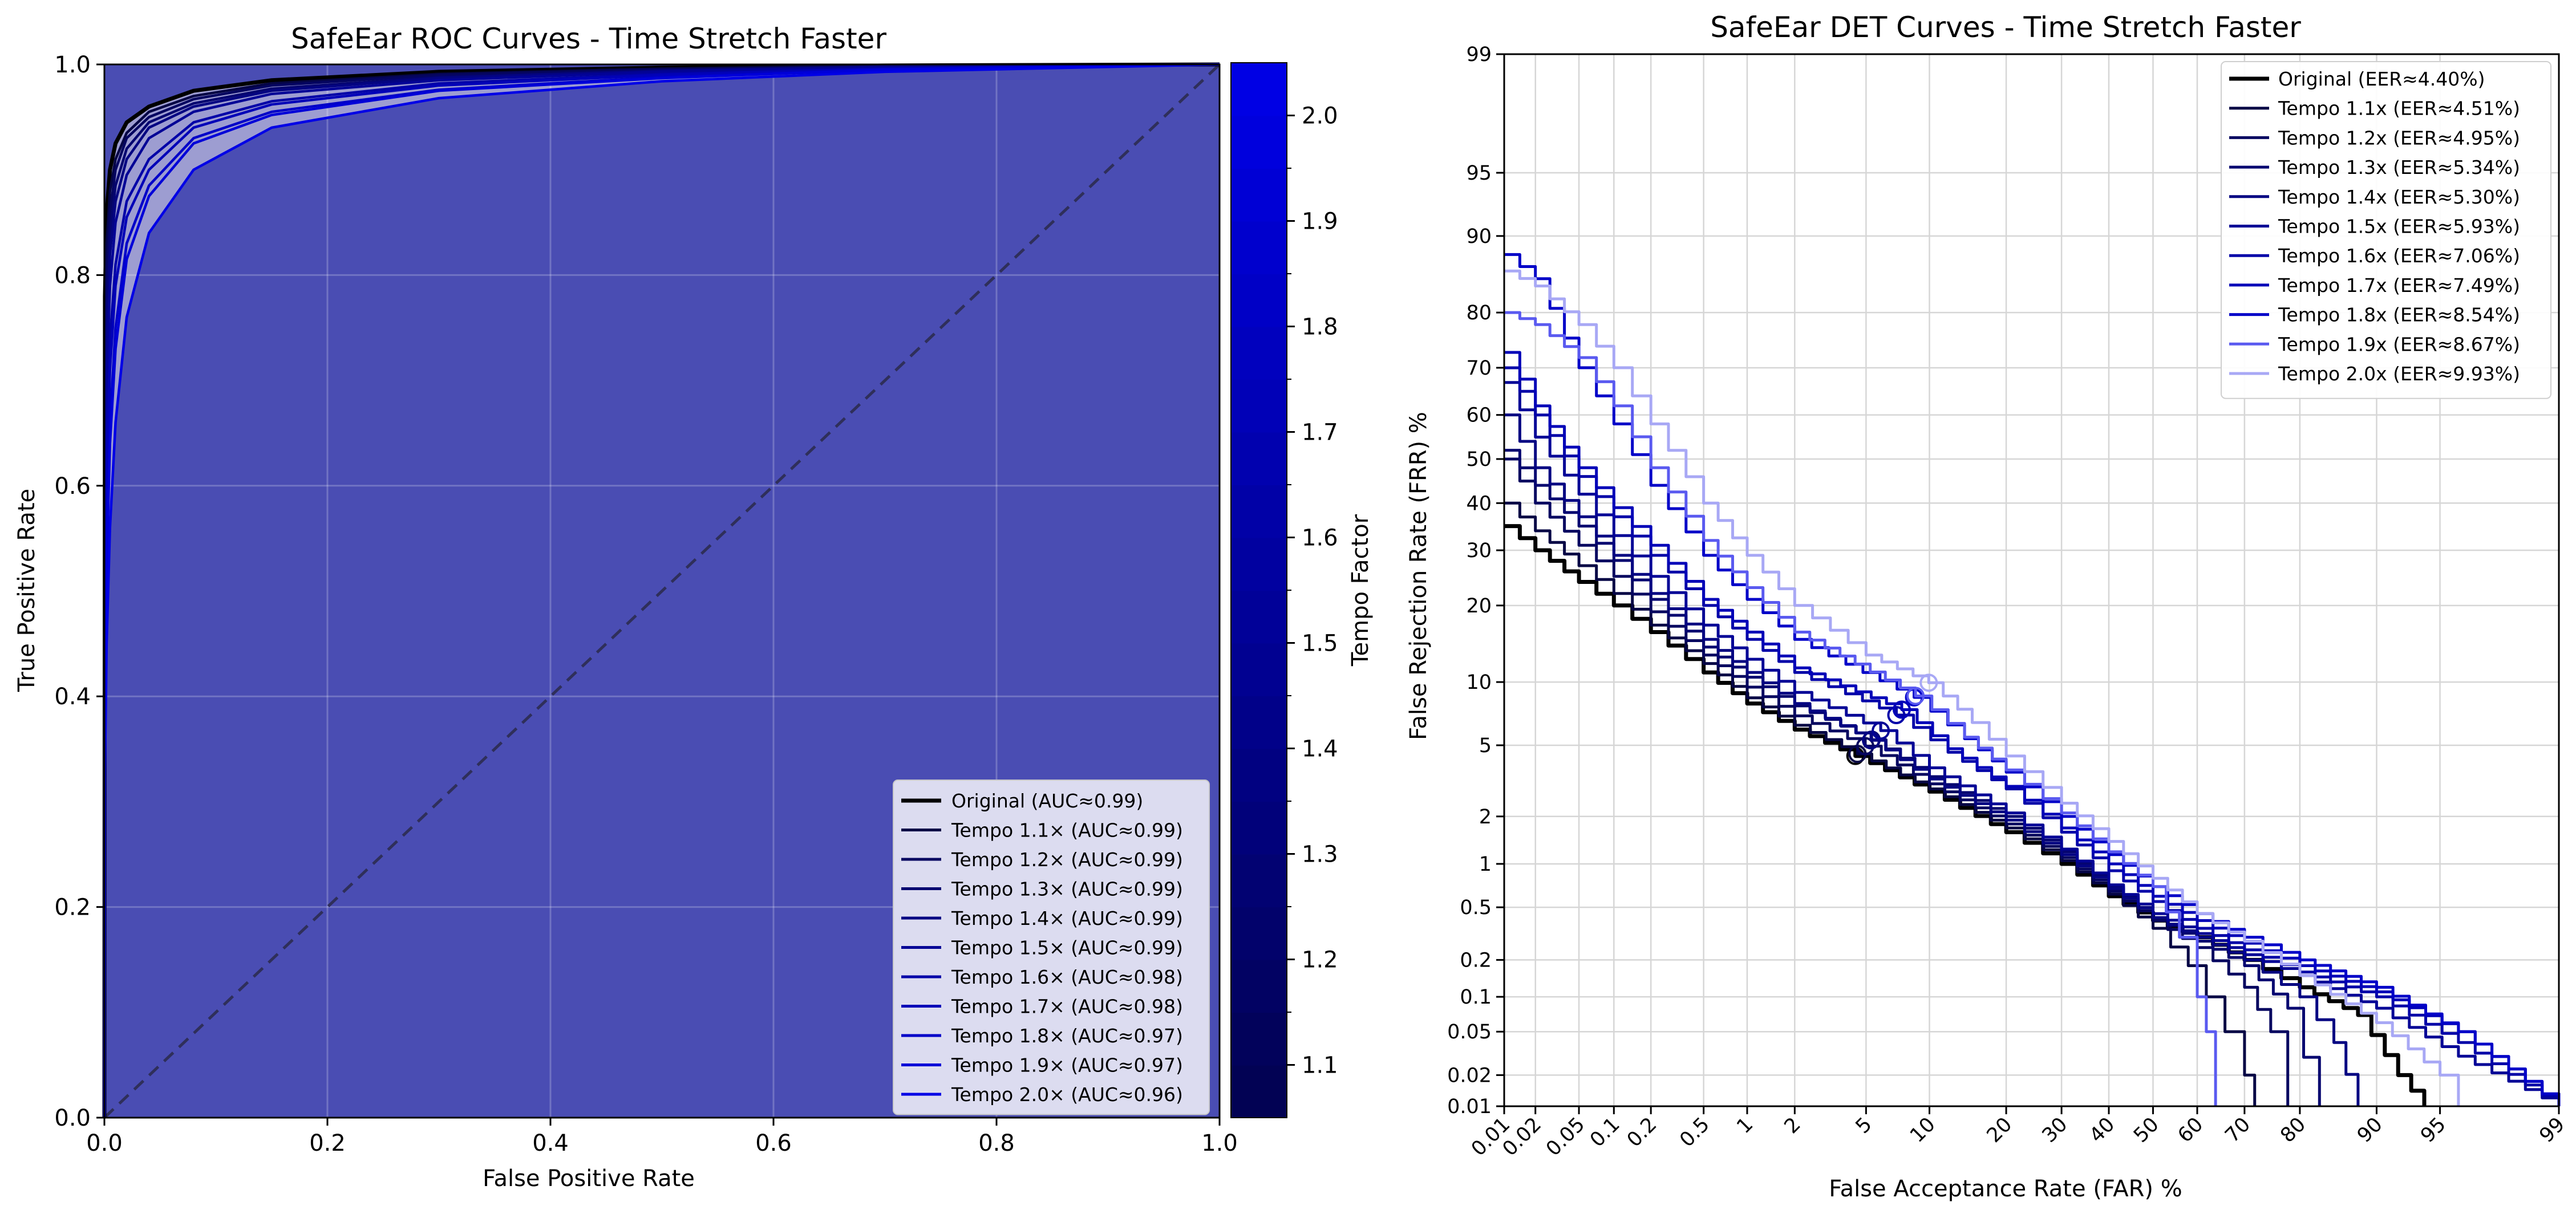  What do you see at coordinates (72, 1118) in the screenshot?
I see `roc-y-tick-label: 0.0` at bounding box center [72, 1118].